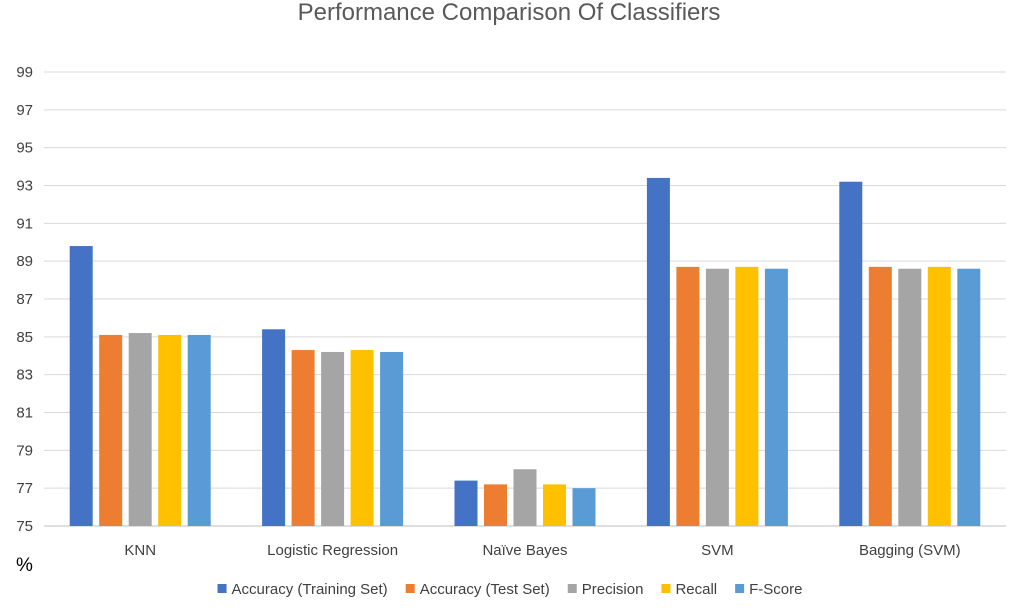  Describe the element at coordinates (24, 413) in the screenshot. I see `y-tick-label: 81` at that location.